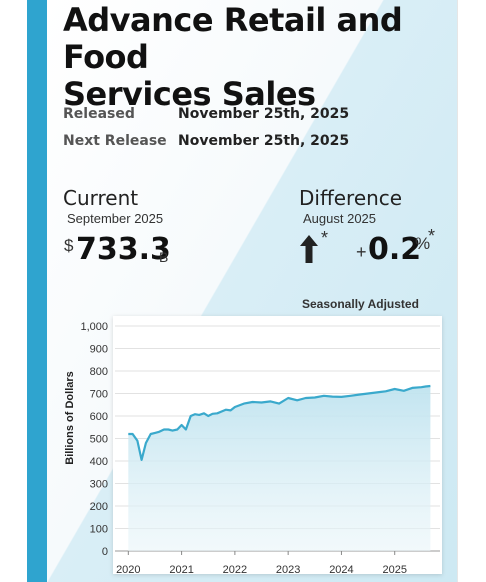  Describe the element at coordinates (432, 236) in the screenshot. I see `difference-footnote-asterisk: *` at that location.